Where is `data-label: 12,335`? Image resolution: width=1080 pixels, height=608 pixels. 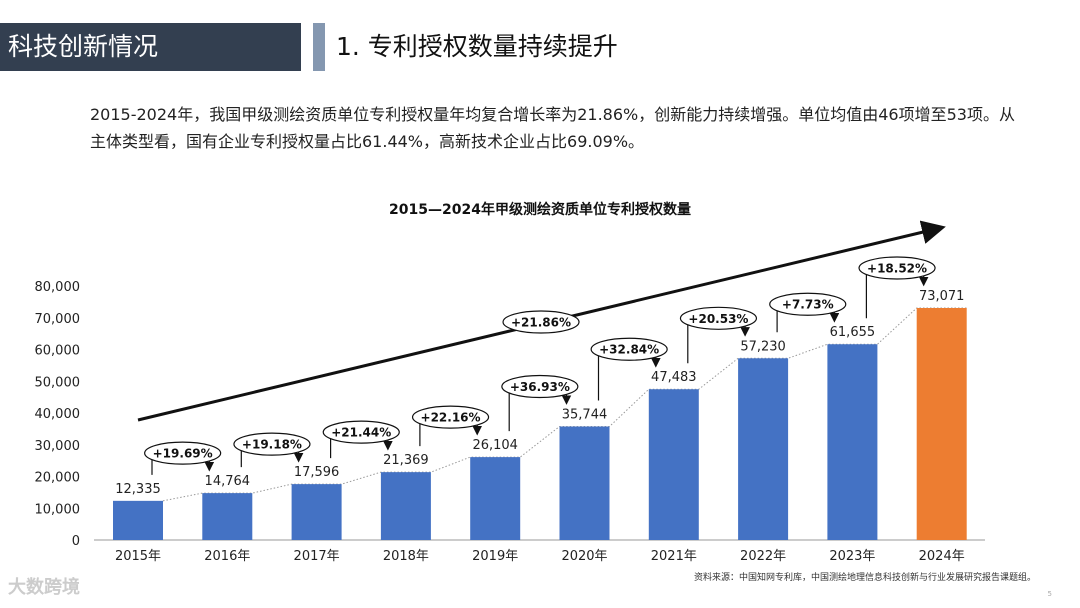
data-label: 12,335 is located at coordinates (138, 489).